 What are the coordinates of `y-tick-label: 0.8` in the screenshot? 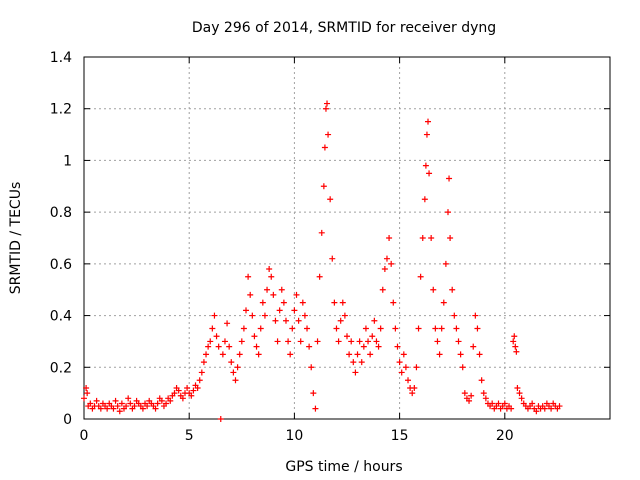 It's located at (61, 213).